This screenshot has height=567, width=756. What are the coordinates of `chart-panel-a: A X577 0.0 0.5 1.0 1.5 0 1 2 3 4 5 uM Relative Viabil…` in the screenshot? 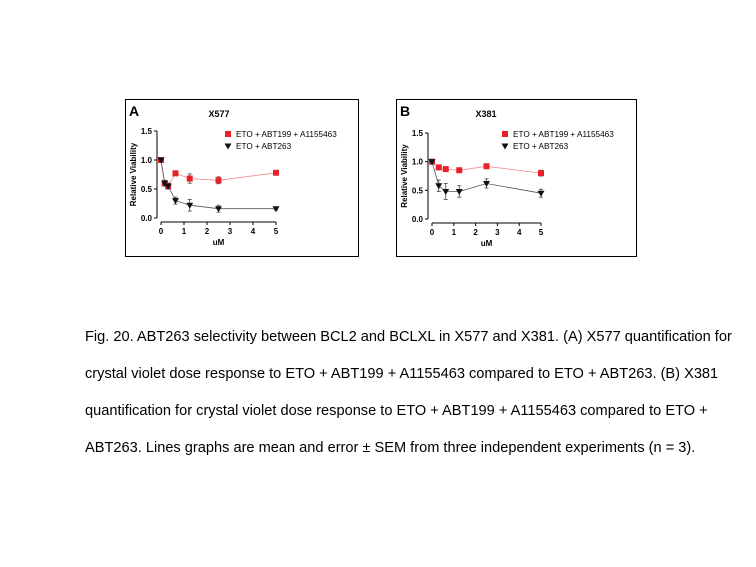 It's located at (242, 178).